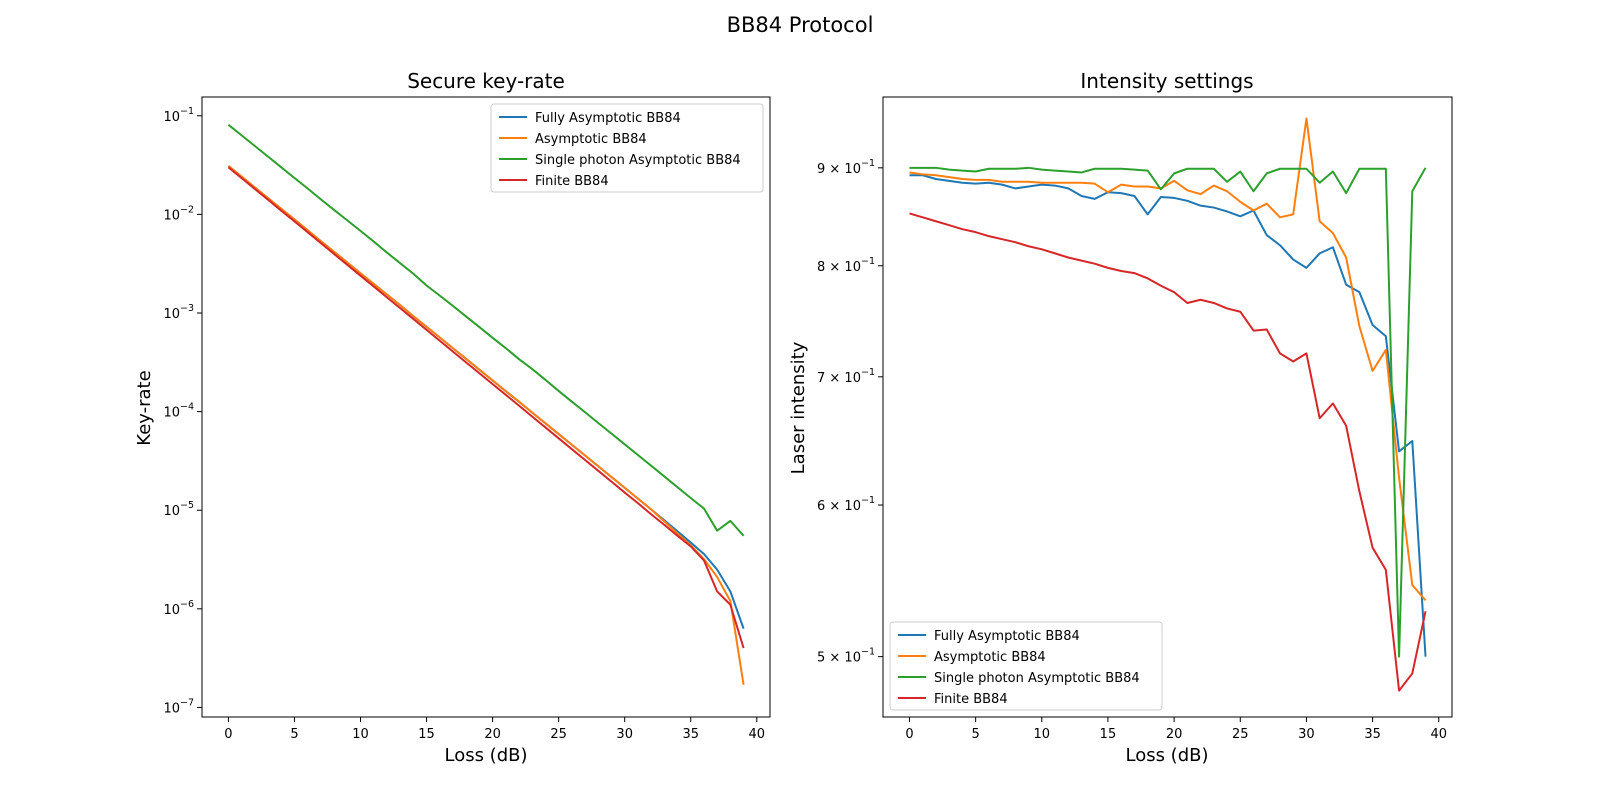 The height and width of the screenshot is (800, 1600). I want to click on keyrate-y-tick-label: 10⁻⁶, so click(178, 608).